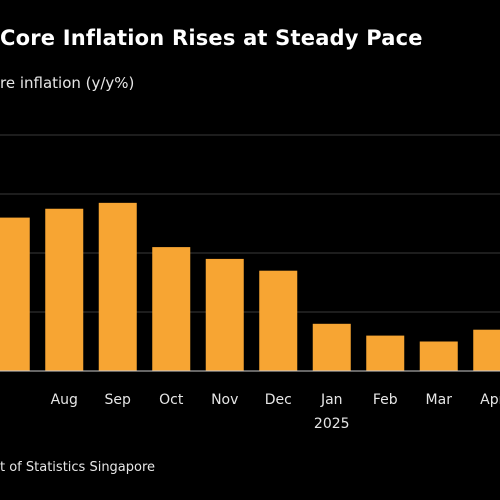 This screenshot has height=500, width=500. Describe the element at coordinates (224, 400) in the screenshot. I see `x-tick-label-nov: Nov` at that location.